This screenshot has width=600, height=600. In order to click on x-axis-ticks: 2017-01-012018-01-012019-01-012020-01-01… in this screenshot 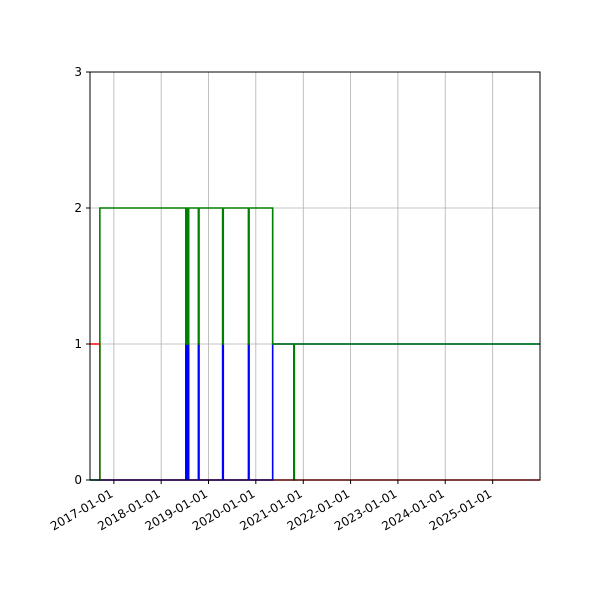, I will do `click(271, 506)`.